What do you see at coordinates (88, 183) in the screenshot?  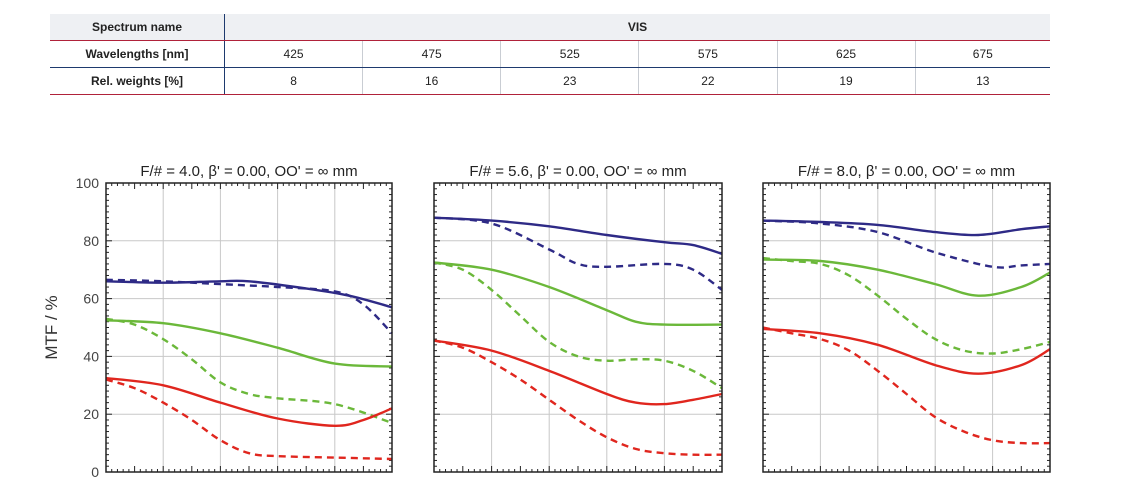 I see `y-tick-label: 100` at bounding box center [88, 183].